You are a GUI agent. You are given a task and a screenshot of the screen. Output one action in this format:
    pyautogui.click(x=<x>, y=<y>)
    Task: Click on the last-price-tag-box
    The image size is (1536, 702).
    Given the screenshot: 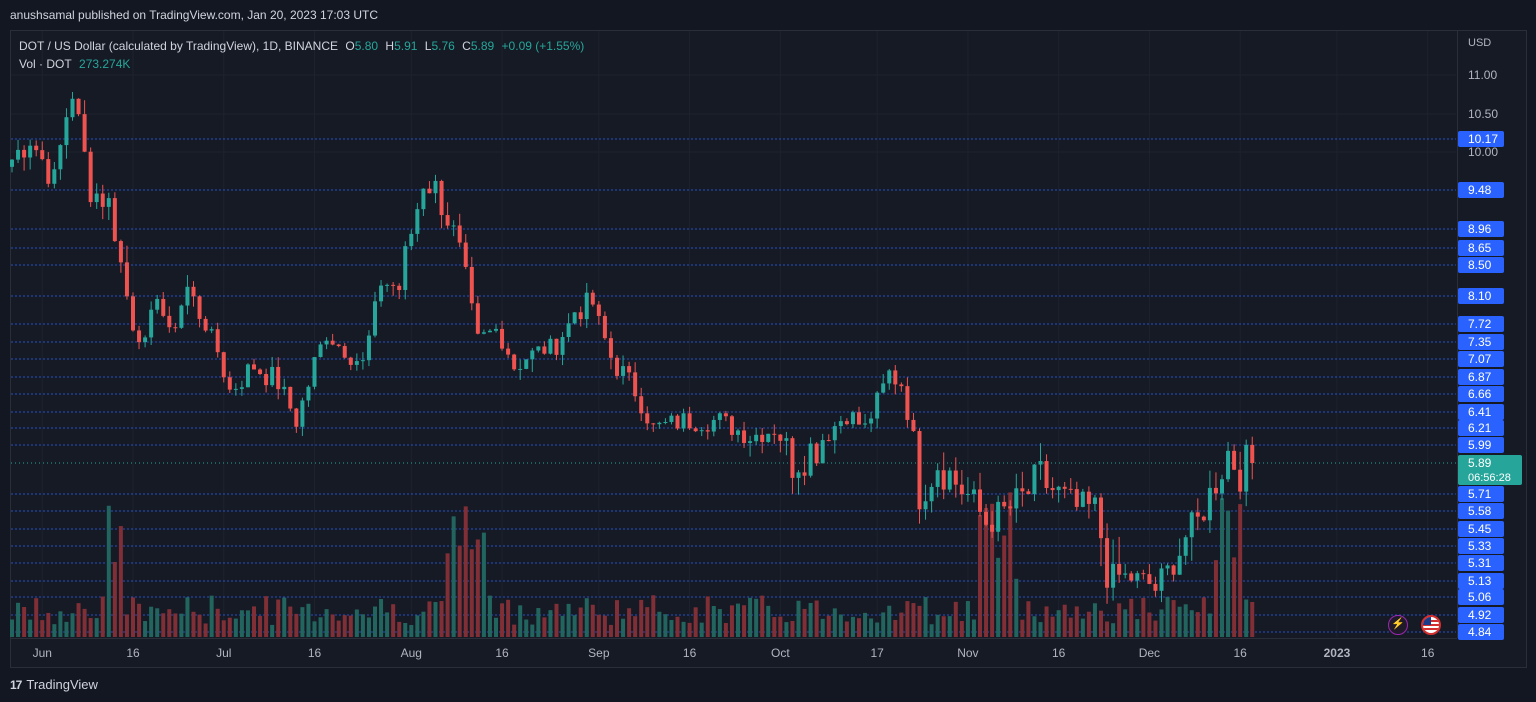 What is the action you would take?
    pyautogui.click(x=1490, y=470)
    